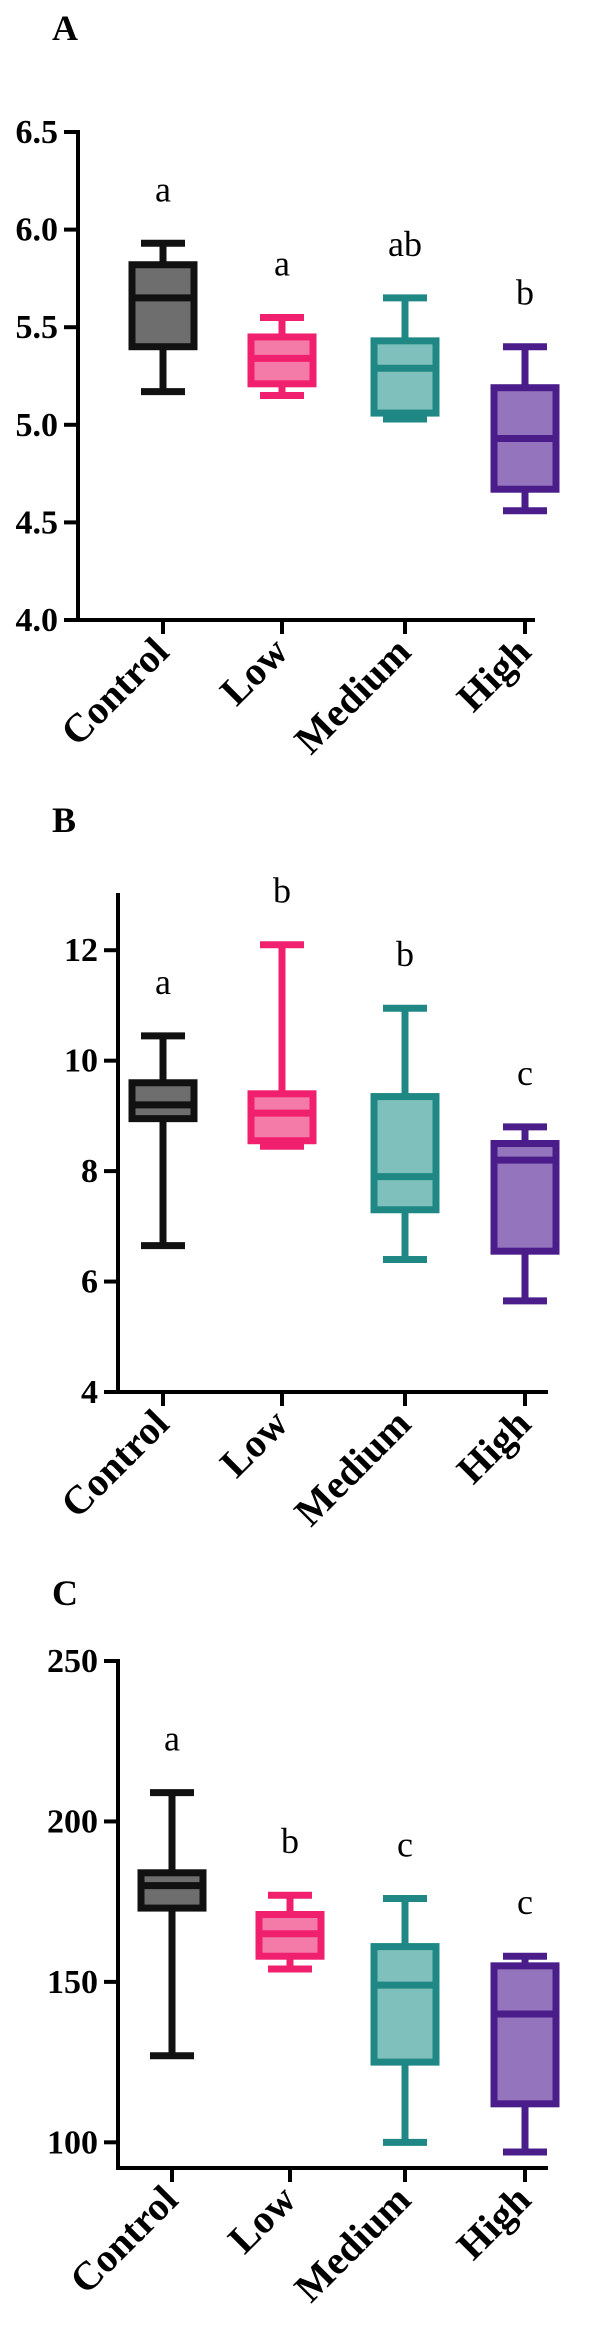 The image size is (603, 2343). I want to click on y-tick-label: 200, so click(72, 1821).